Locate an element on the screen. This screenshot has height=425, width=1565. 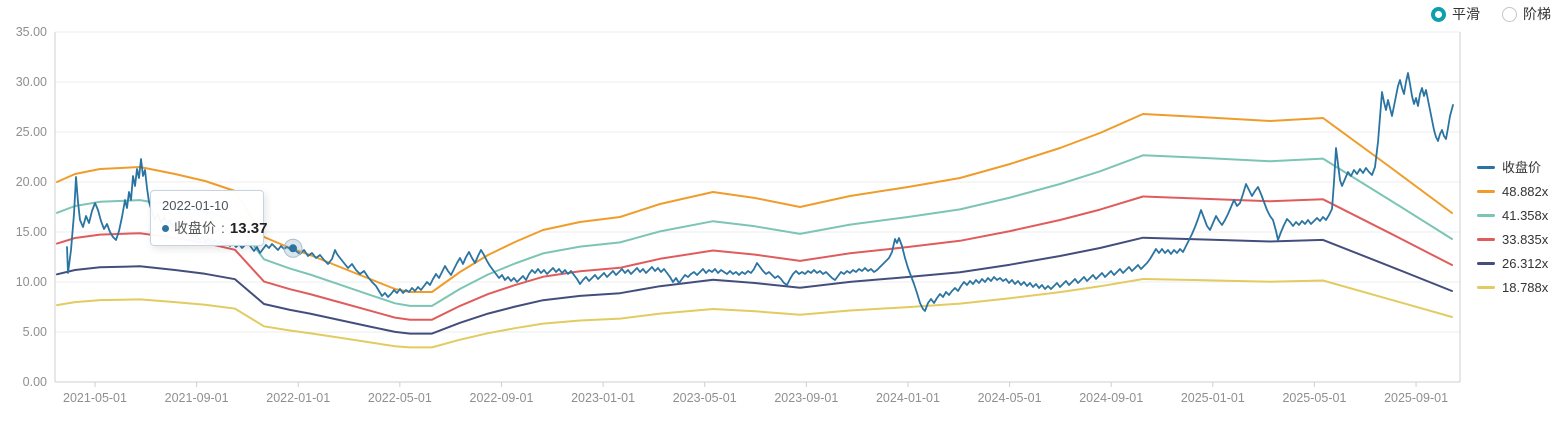
line-style-controls: 平滑 阶梯 is located at coordinates (1491, 14).